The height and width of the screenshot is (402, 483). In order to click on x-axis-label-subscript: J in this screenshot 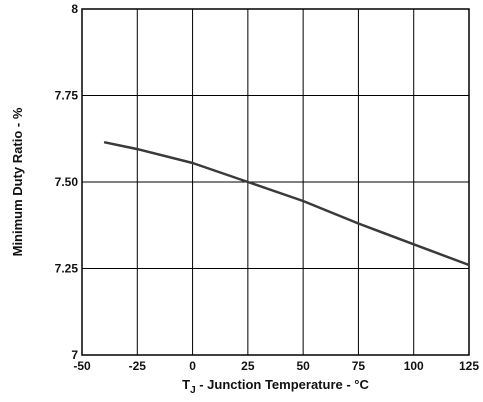, I will do `click(193, 390)`.